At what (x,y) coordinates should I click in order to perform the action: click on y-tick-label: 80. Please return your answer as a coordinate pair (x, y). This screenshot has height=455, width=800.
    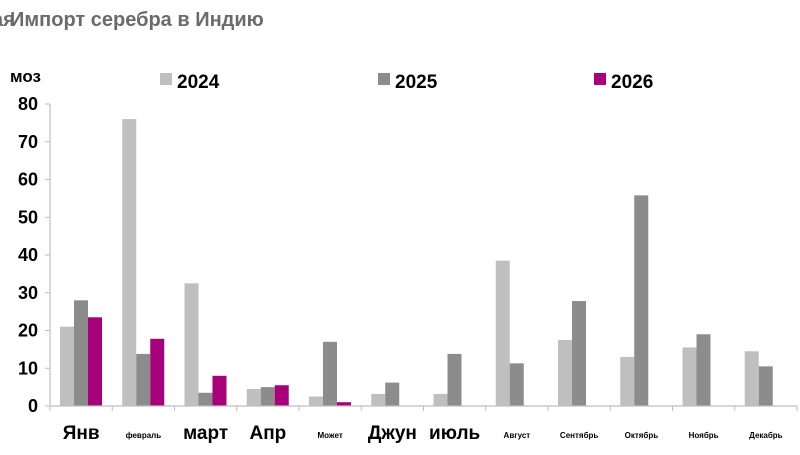
    Looking at the image, I should click on (28, 104).